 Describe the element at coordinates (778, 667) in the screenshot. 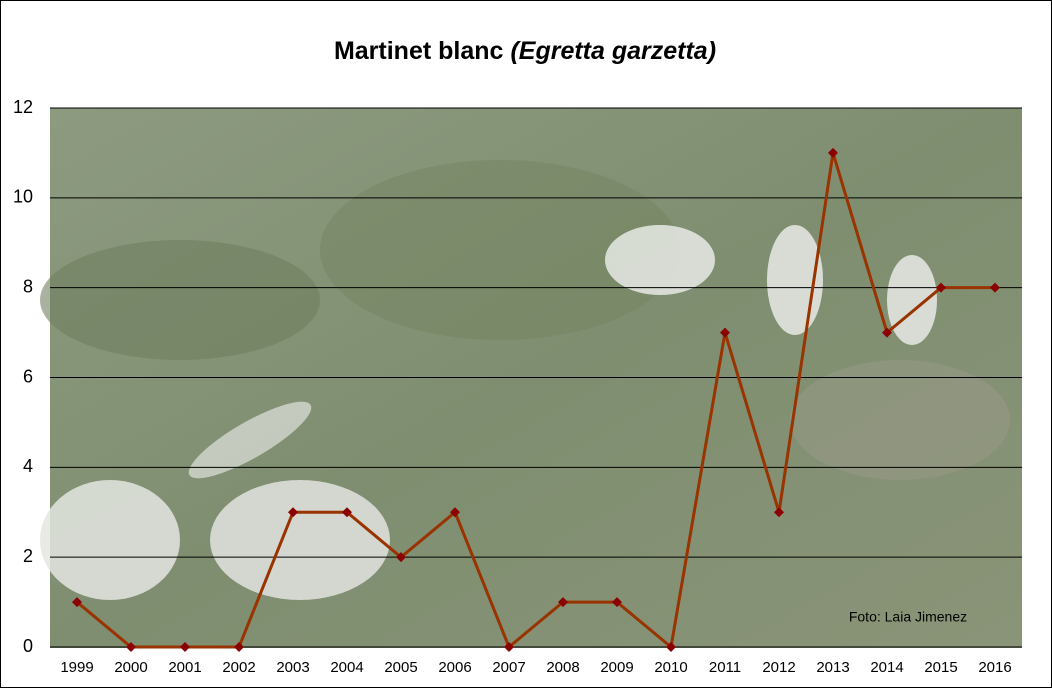

I see `x-tick-label: 2012` at that location.